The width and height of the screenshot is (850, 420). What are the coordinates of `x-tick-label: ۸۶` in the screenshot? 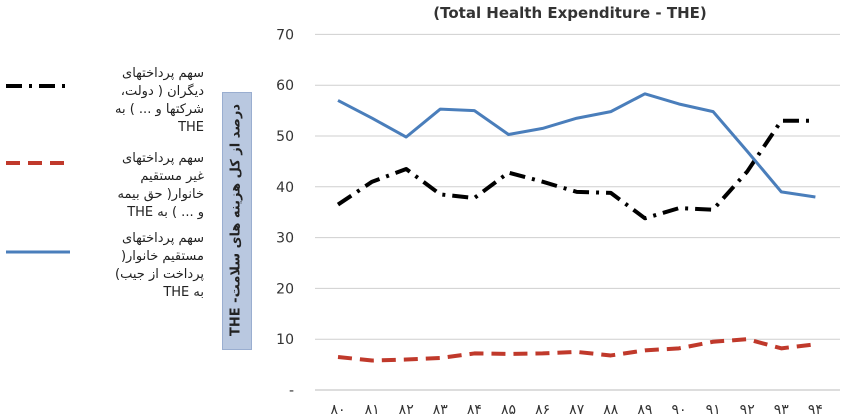 It's located at (542, 410).